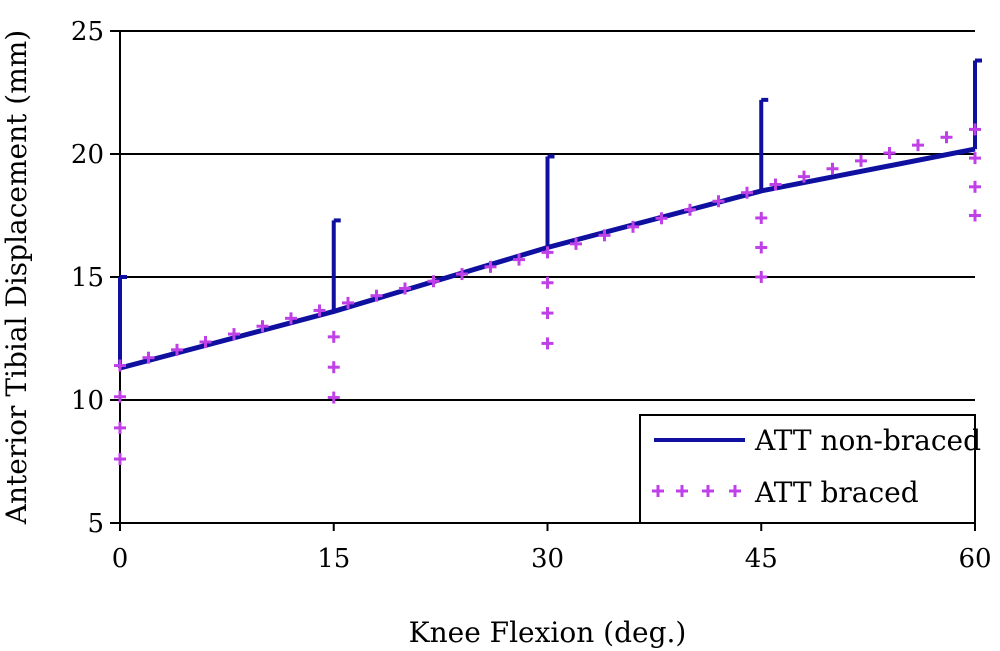 Image resolution: width=1000 pixels, height=651 pixels. What do you see at coordinates (87, 401) in the screenshot?
I see `y-tick-label: 10` at bounding box center [87, 401].